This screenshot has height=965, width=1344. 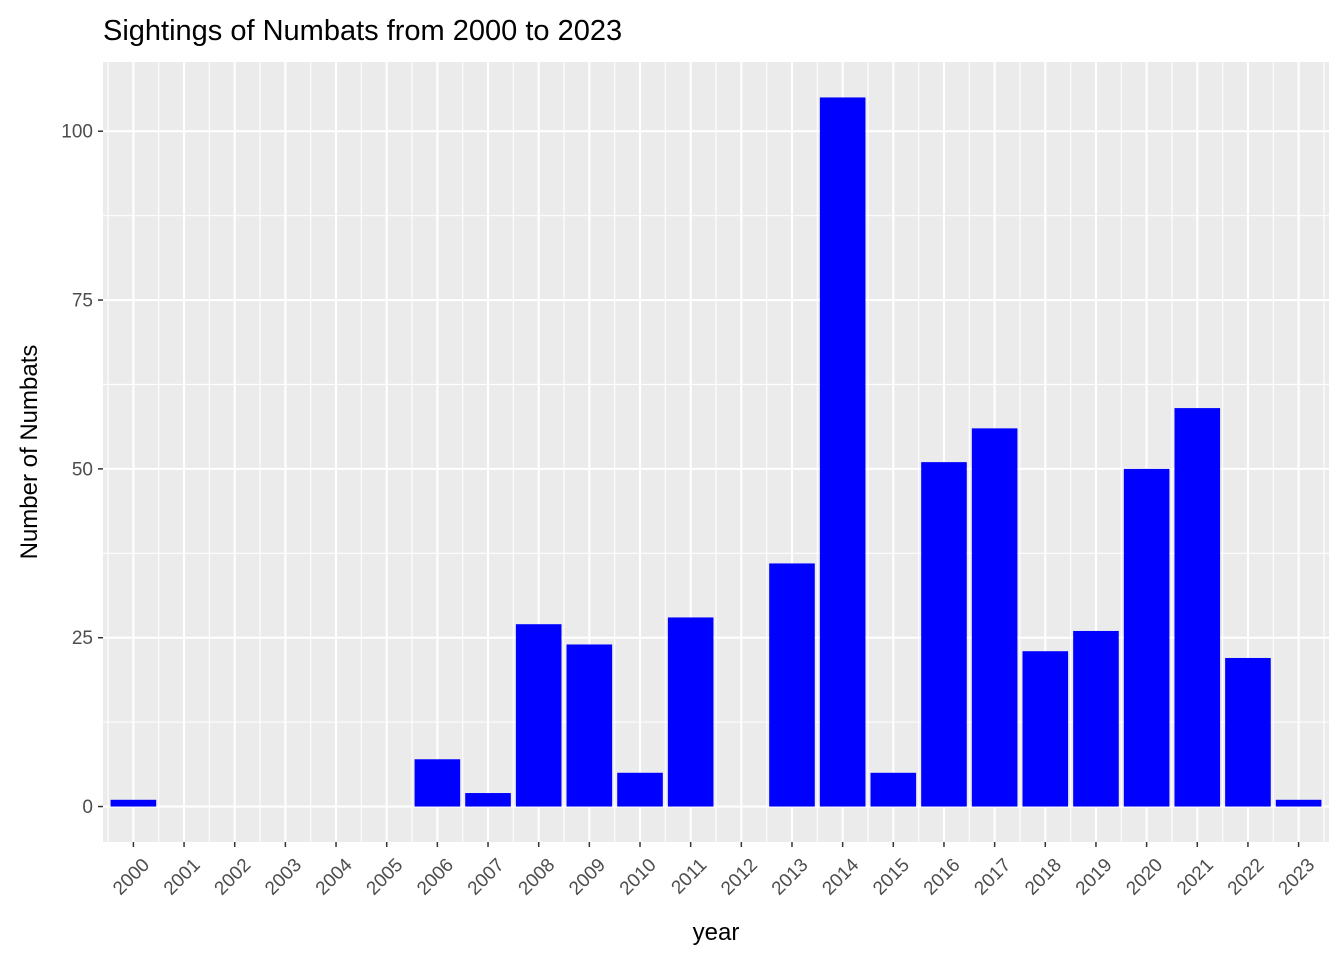 What do you see at coordinates (233, 877) in the screenshot?
I see `x-tick-label: 2002` at bounding box center [233, 877].